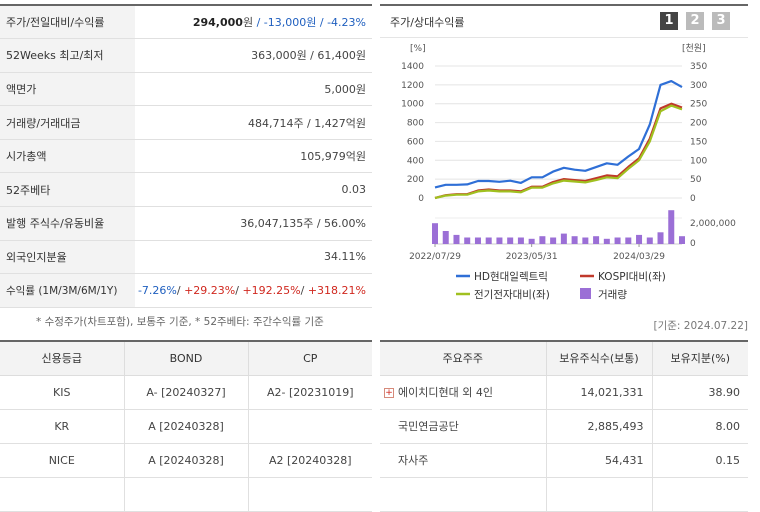  I want to click on left-tick-label: 800, so click(415, 124).